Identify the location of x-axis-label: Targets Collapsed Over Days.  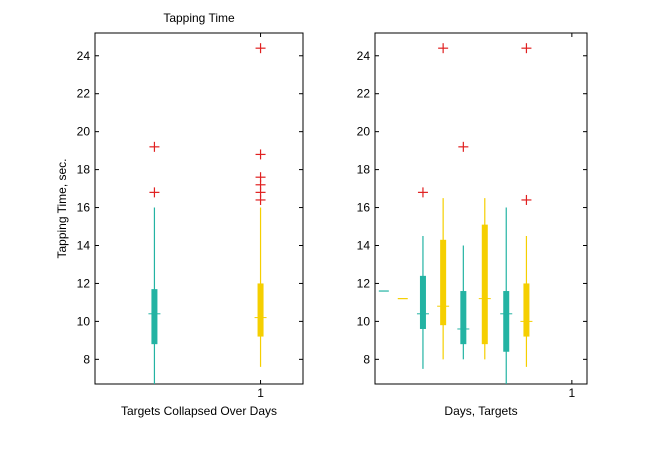
(199, 411).